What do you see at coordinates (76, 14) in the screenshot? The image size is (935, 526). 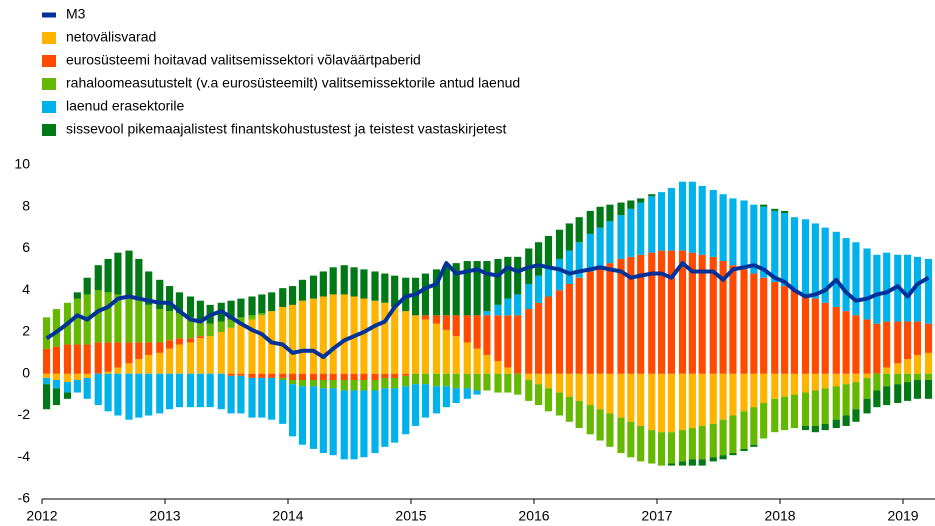 I see `legend-label: M3` at bounding box center [76, 14].